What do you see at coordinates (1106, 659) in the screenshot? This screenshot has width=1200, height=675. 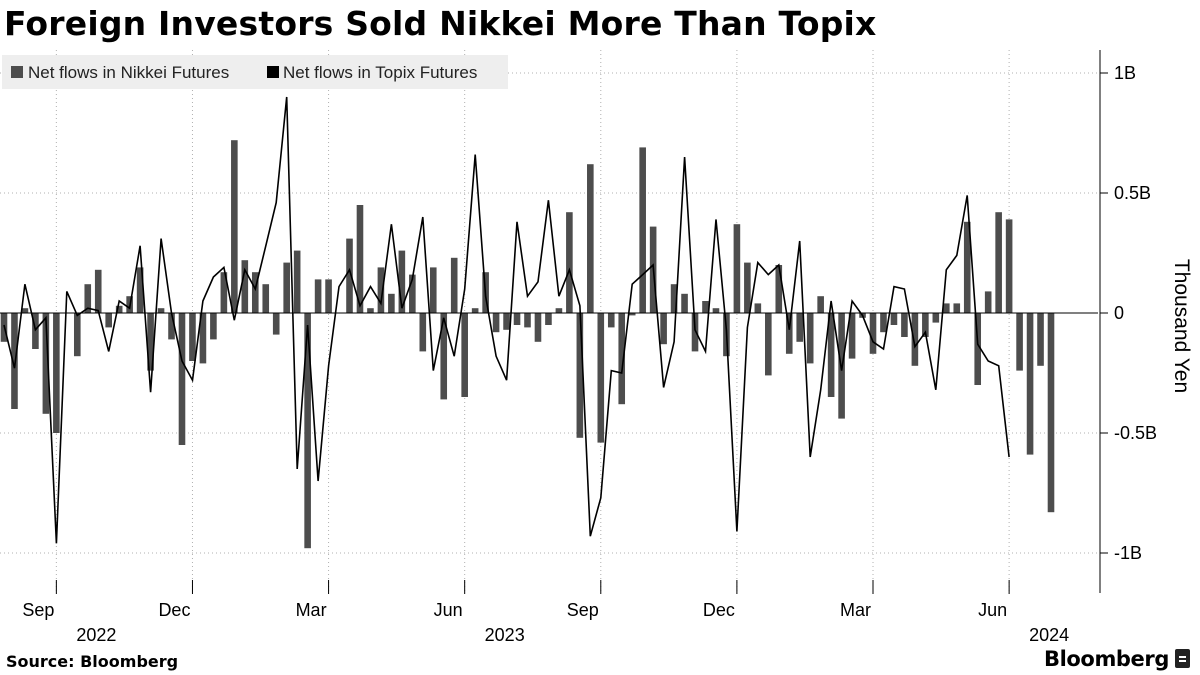 I see `brand-name: Bloomberg` at bounding box center [1106, 659].